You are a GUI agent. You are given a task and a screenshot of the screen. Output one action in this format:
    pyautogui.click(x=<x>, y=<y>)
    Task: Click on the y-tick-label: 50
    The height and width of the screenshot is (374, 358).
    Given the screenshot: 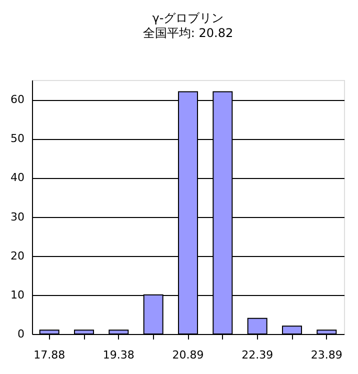 What is the action you would take?
    pyautogui.click(x=17, y=139)
    